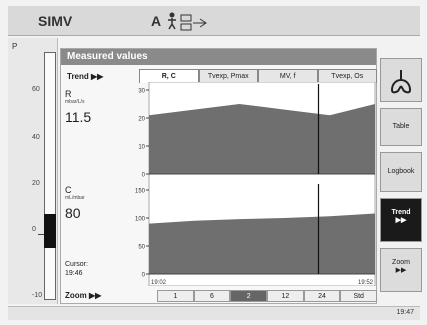  I want to click on tube-status-icon, so click(193, 22).